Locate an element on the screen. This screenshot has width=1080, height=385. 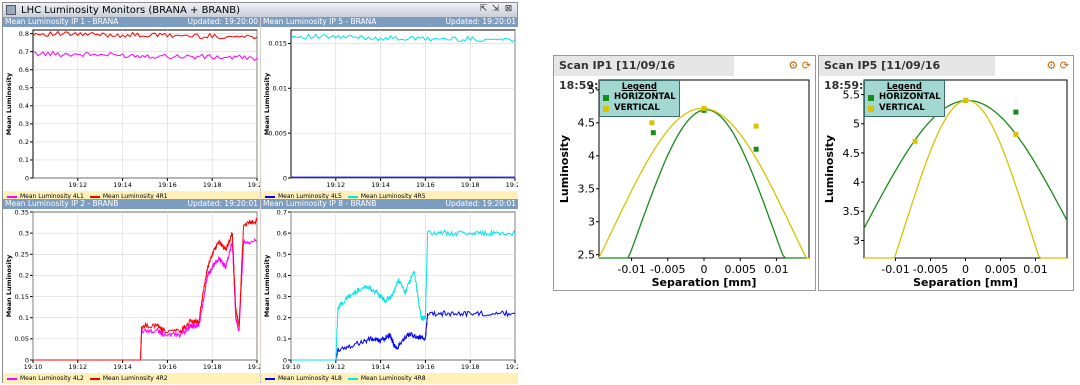
pane-title: Mean Luminosity IP 1 - BRANA is located at coordinates (62, 21).